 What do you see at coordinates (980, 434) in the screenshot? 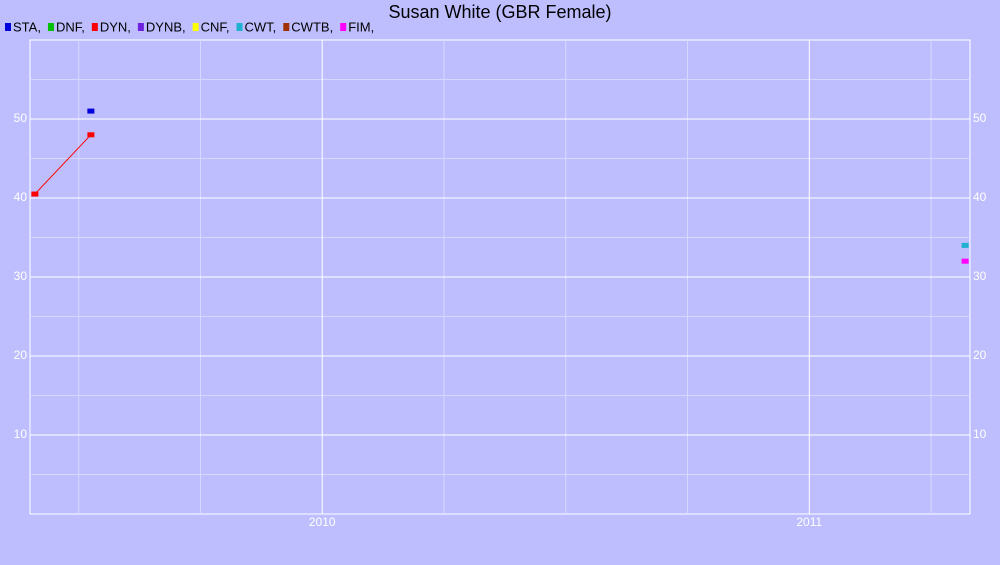
I see `y-tick-label-right: 10` at bounding box center [980, 434].